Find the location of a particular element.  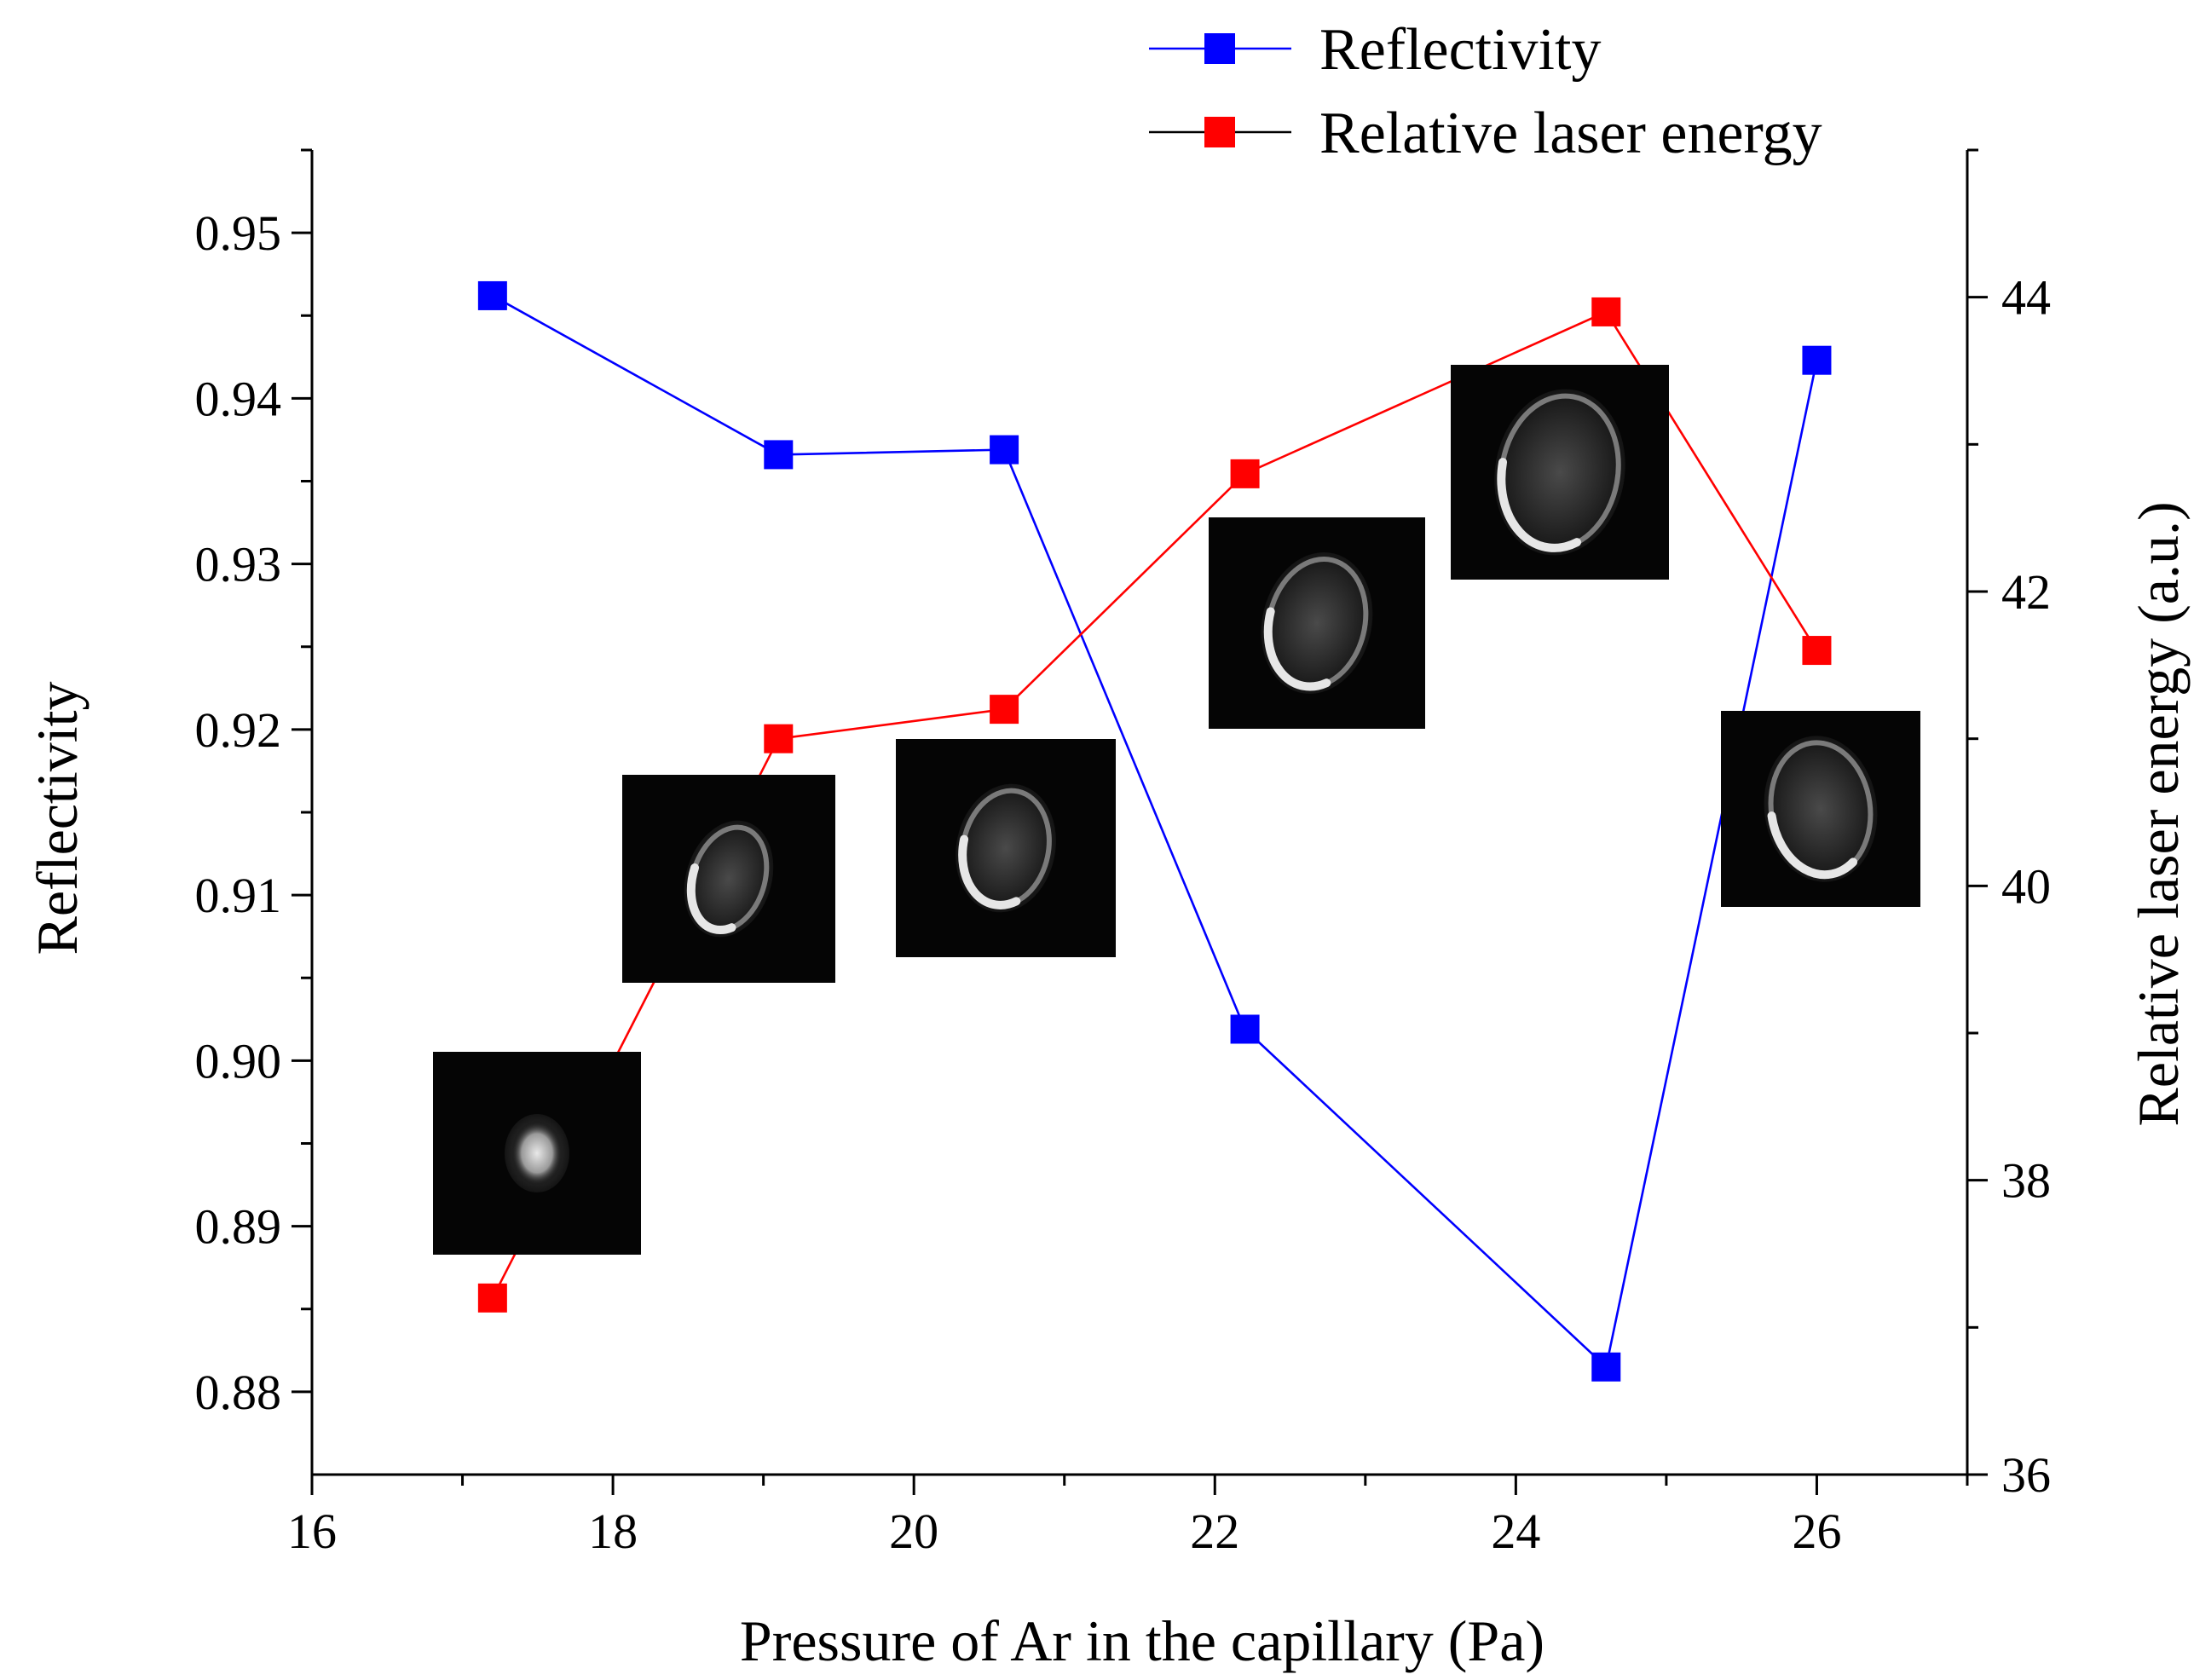

x-tick-label: 16 is located at coordinates (312, 1531).